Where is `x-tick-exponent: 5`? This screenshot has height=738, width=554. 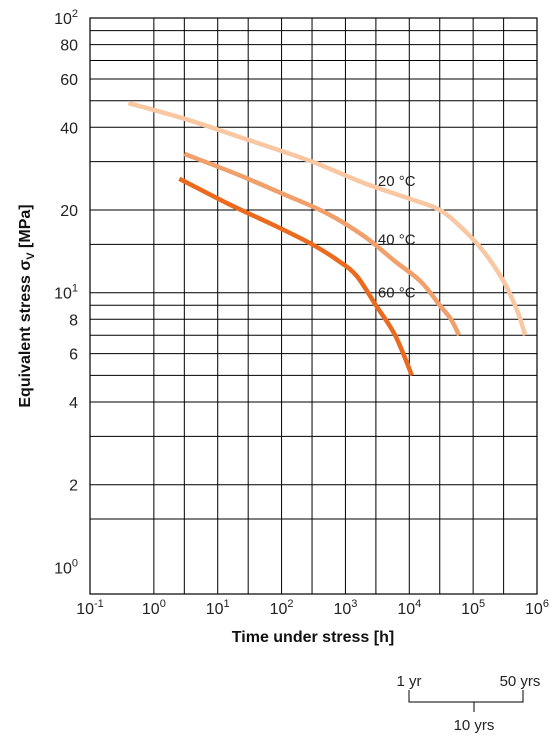 x-tick-exponent: 5 is located at coordinates (482, 604).